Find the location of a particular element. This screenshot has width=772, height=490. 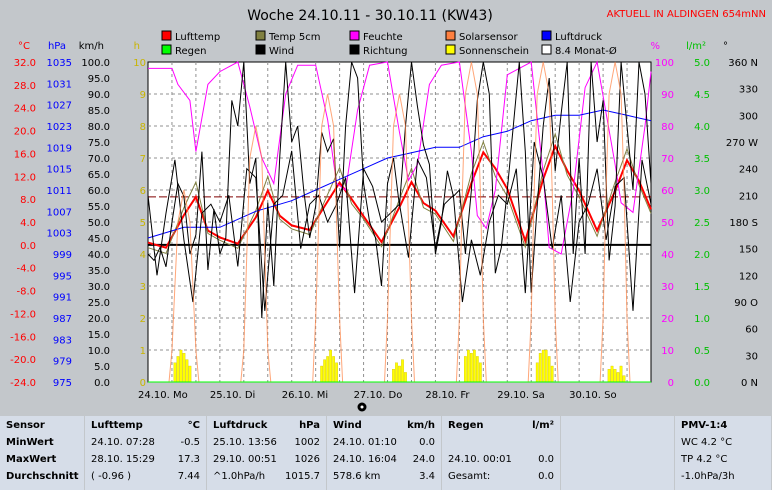

wind-axis-tick: 25.0 is located at coordinates (99, 303).